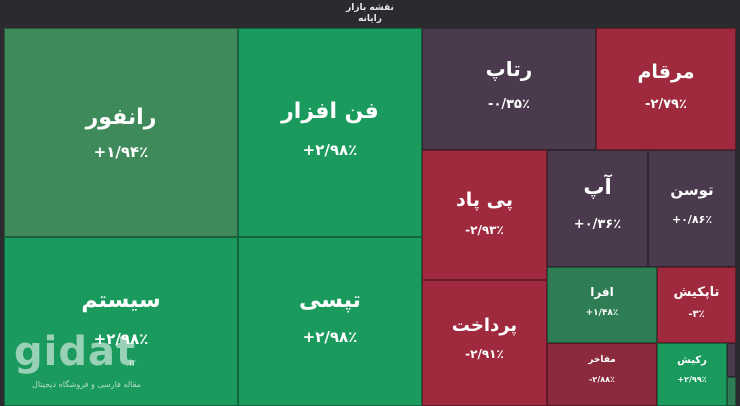 Image resolution: width=740 pixels, height=406 pixels. I want to click on tile-mafakher: مفاخر -۲/۸۸٪, so click(602, 374).